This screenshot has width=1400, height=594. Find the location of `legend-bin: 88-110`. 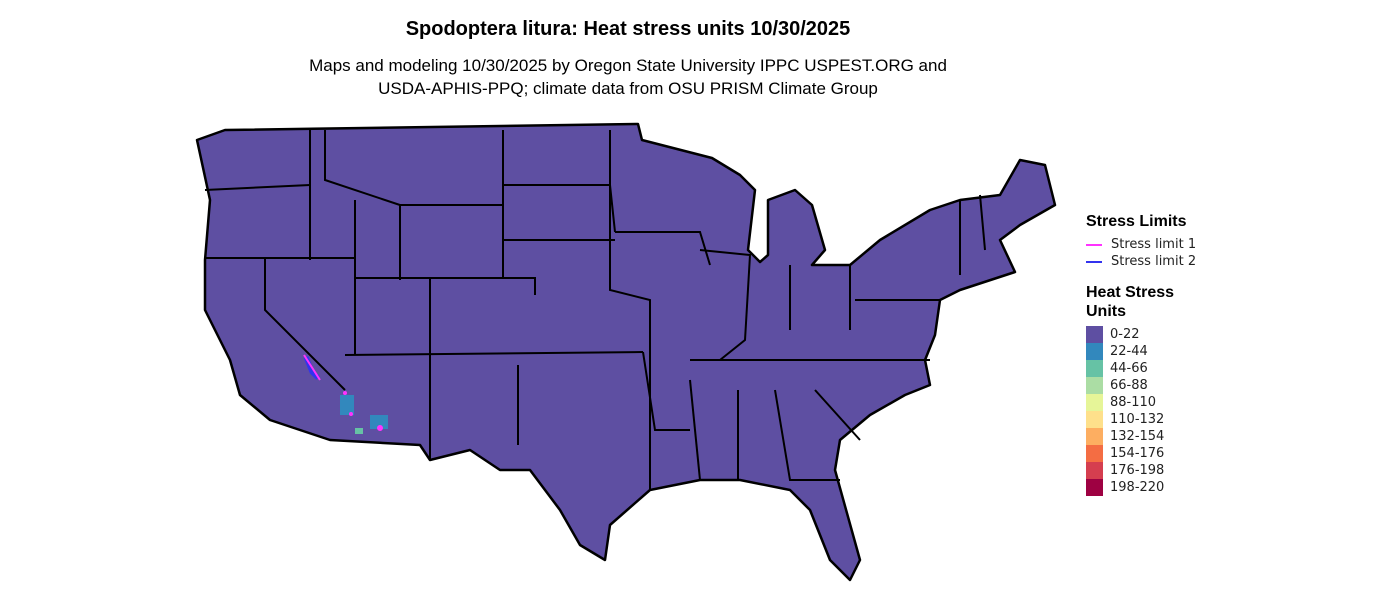

legend-bin: 88-110 is located at coordinates (1141, 402).